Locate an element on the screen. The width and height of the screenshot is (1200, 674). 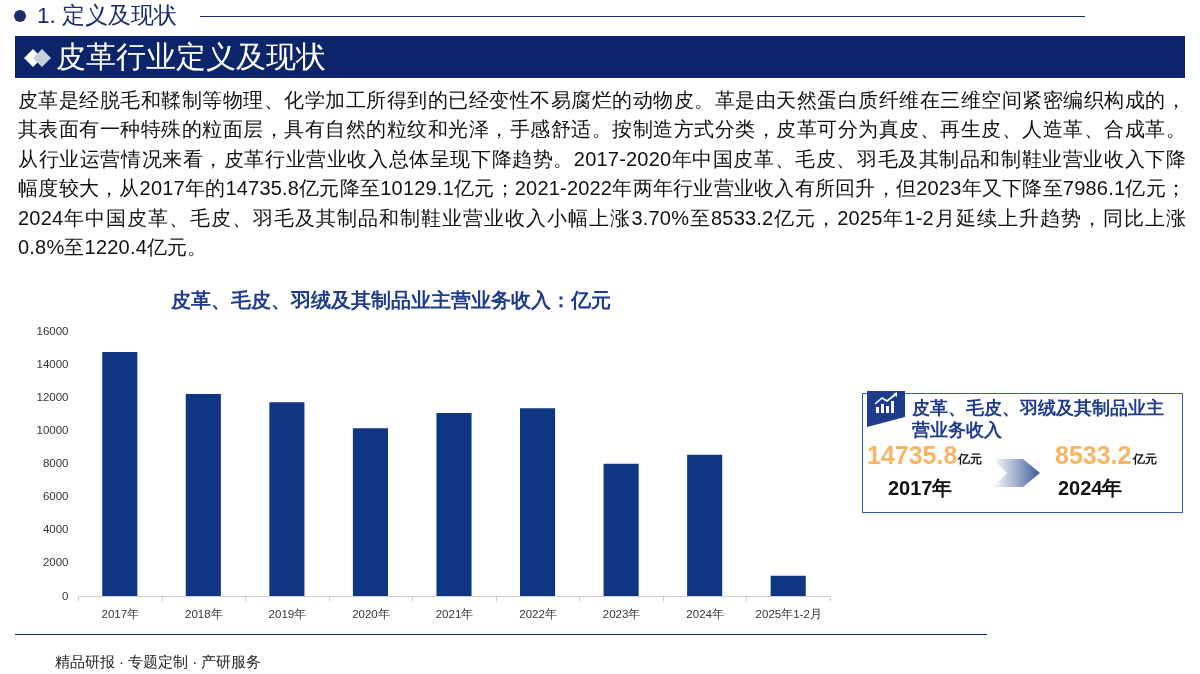
y-tick-label: 6000 is located at coordinates (55, 496).